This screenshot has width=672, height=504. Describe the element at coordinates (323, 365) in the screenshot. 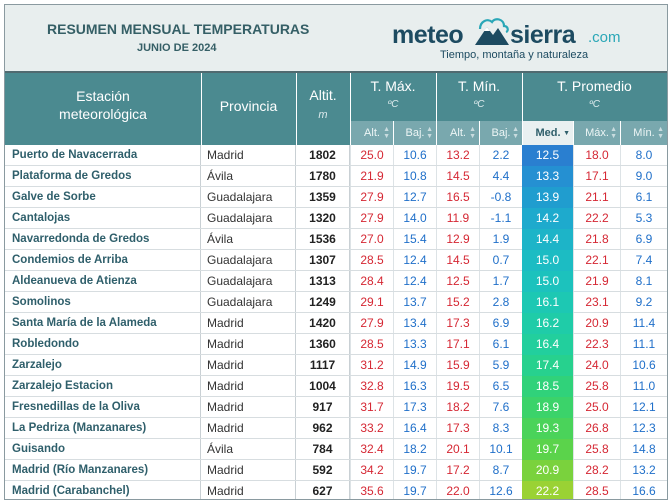

I see `altitude-value: 1117` at that location.